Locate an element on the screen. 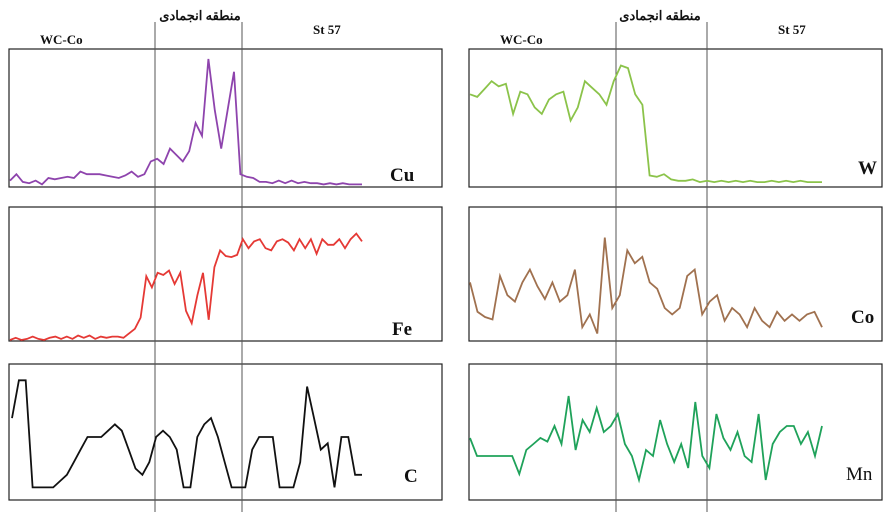 This screenshot has width=890, height=514. series-line-cu is located at coordinates (185, 122).